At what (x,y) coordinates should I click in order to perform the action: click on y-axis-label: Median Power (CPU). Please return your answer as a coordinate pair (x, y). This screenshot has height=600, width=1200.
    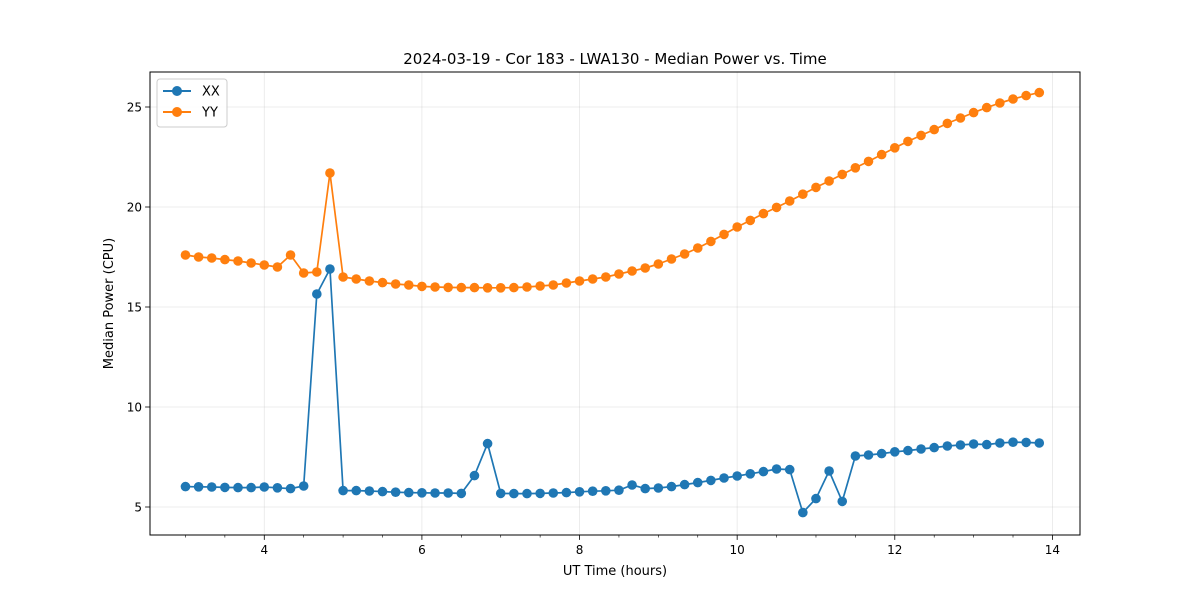
    Looking at the image, I should click on (109, 303).